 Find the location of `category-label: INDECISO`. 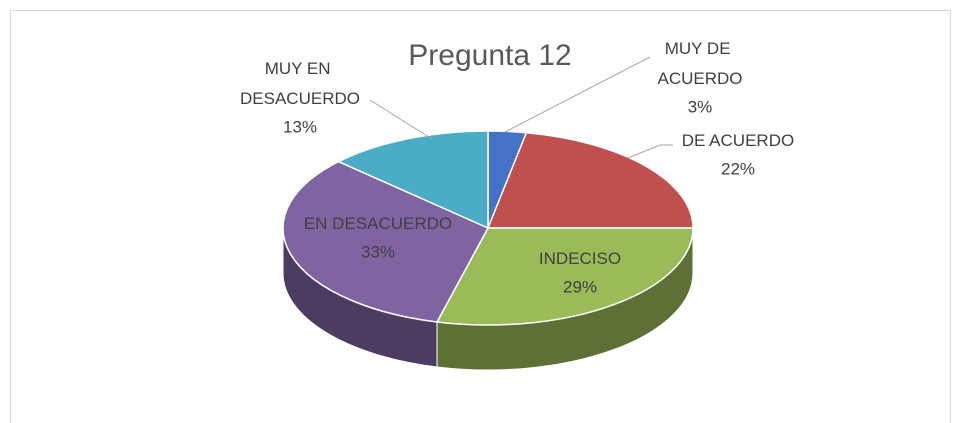

category-label: INDECISO is located at coordinates (580, 258).